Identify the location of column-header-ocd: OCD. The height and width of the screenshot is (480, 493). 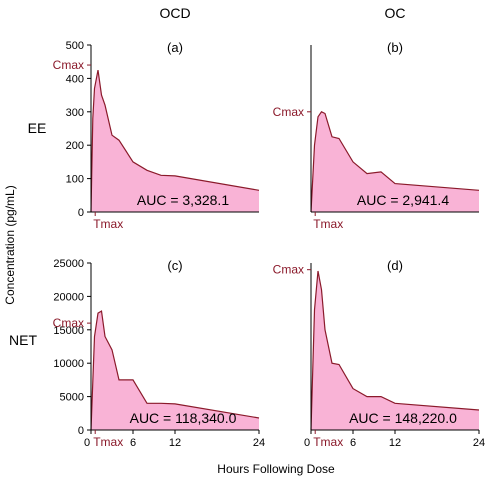
(174, 13).